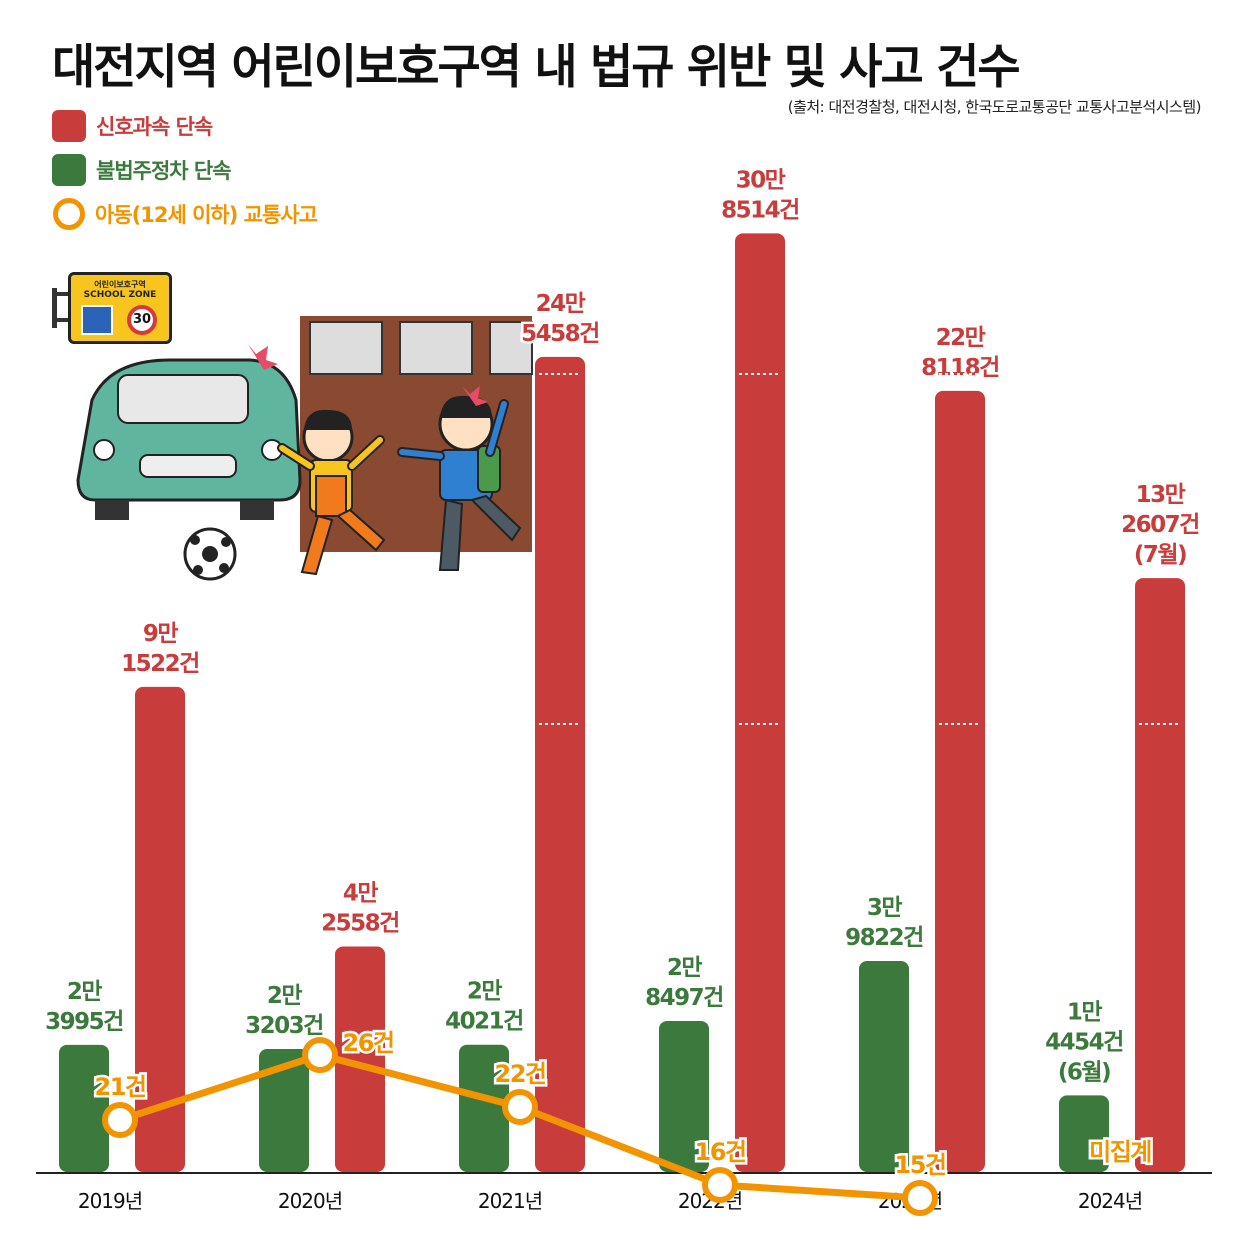 Image resolution: width=1241 pixels, height=1241 pixels. Describe the element at coordinates (60, 308) in the screenshot. I see `sign-pole-icon` at that location.